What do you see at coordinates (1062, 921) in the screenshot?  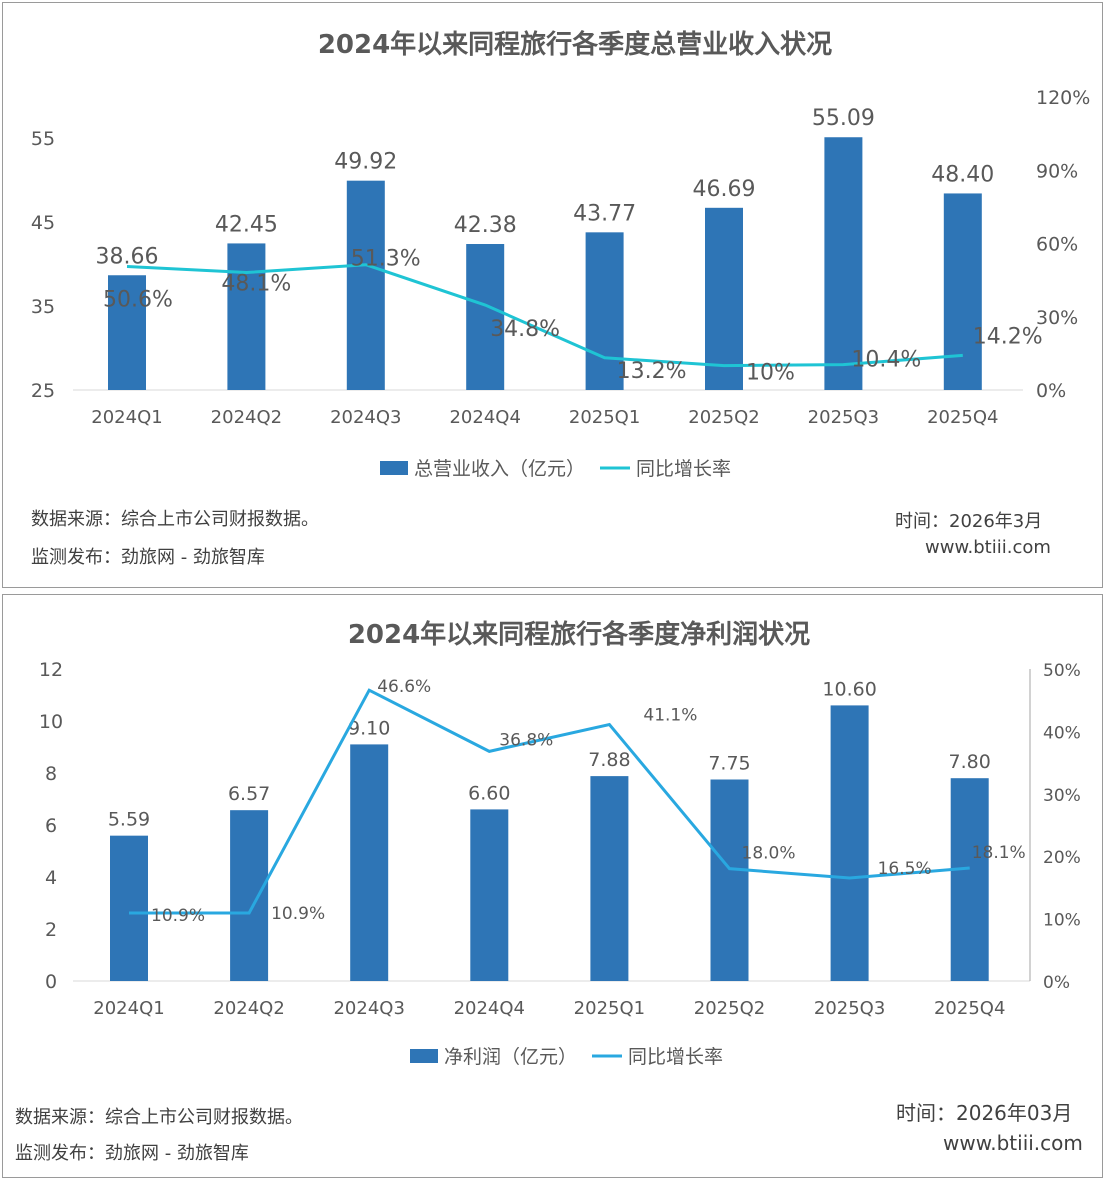 I see `y-right-tick: 10%` at bounding box center [1062, 921].